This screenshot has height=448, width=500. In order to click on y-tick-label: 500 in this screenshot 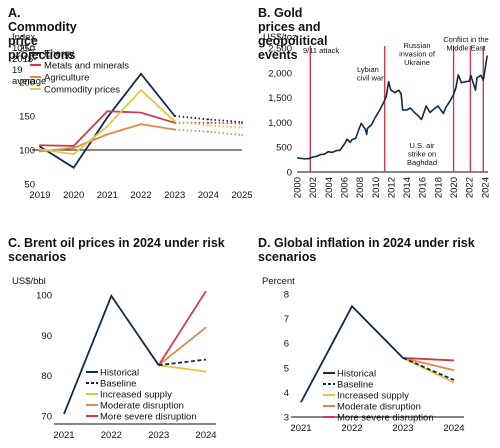, I will do `click(284, 148)`.